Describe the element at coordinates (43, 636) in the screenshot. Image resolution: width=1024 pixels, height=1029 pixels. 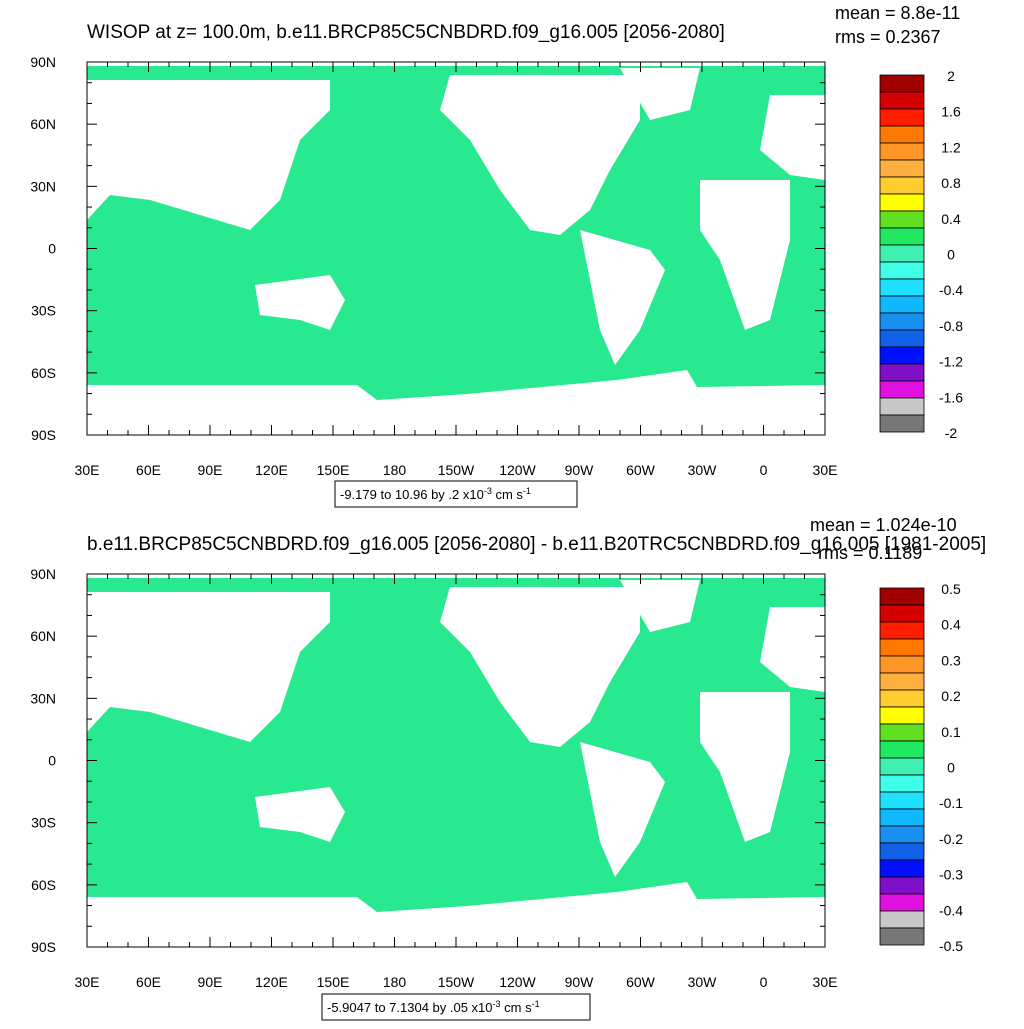
I see `lat-label: 60N` at that location.